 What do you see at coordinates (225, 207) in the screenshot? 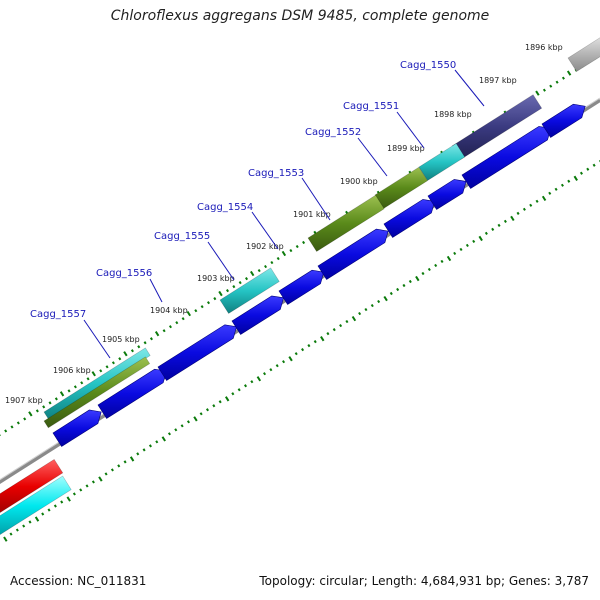
I see `gene-label: Cagg_1554` at bounding box center [225, 207].